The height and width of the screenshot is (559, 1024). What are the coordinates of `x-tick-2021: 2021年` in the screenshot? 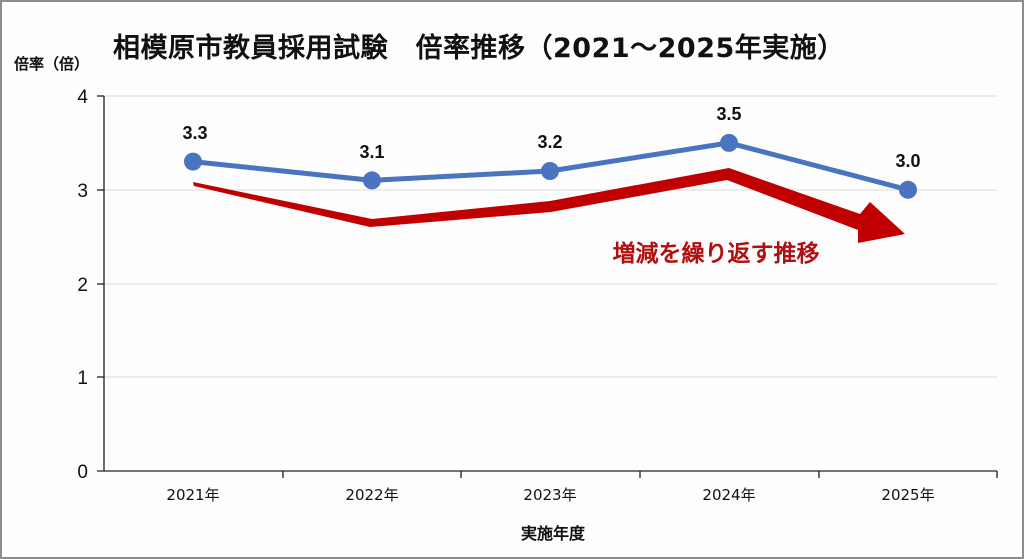 It's located at (192, 495).